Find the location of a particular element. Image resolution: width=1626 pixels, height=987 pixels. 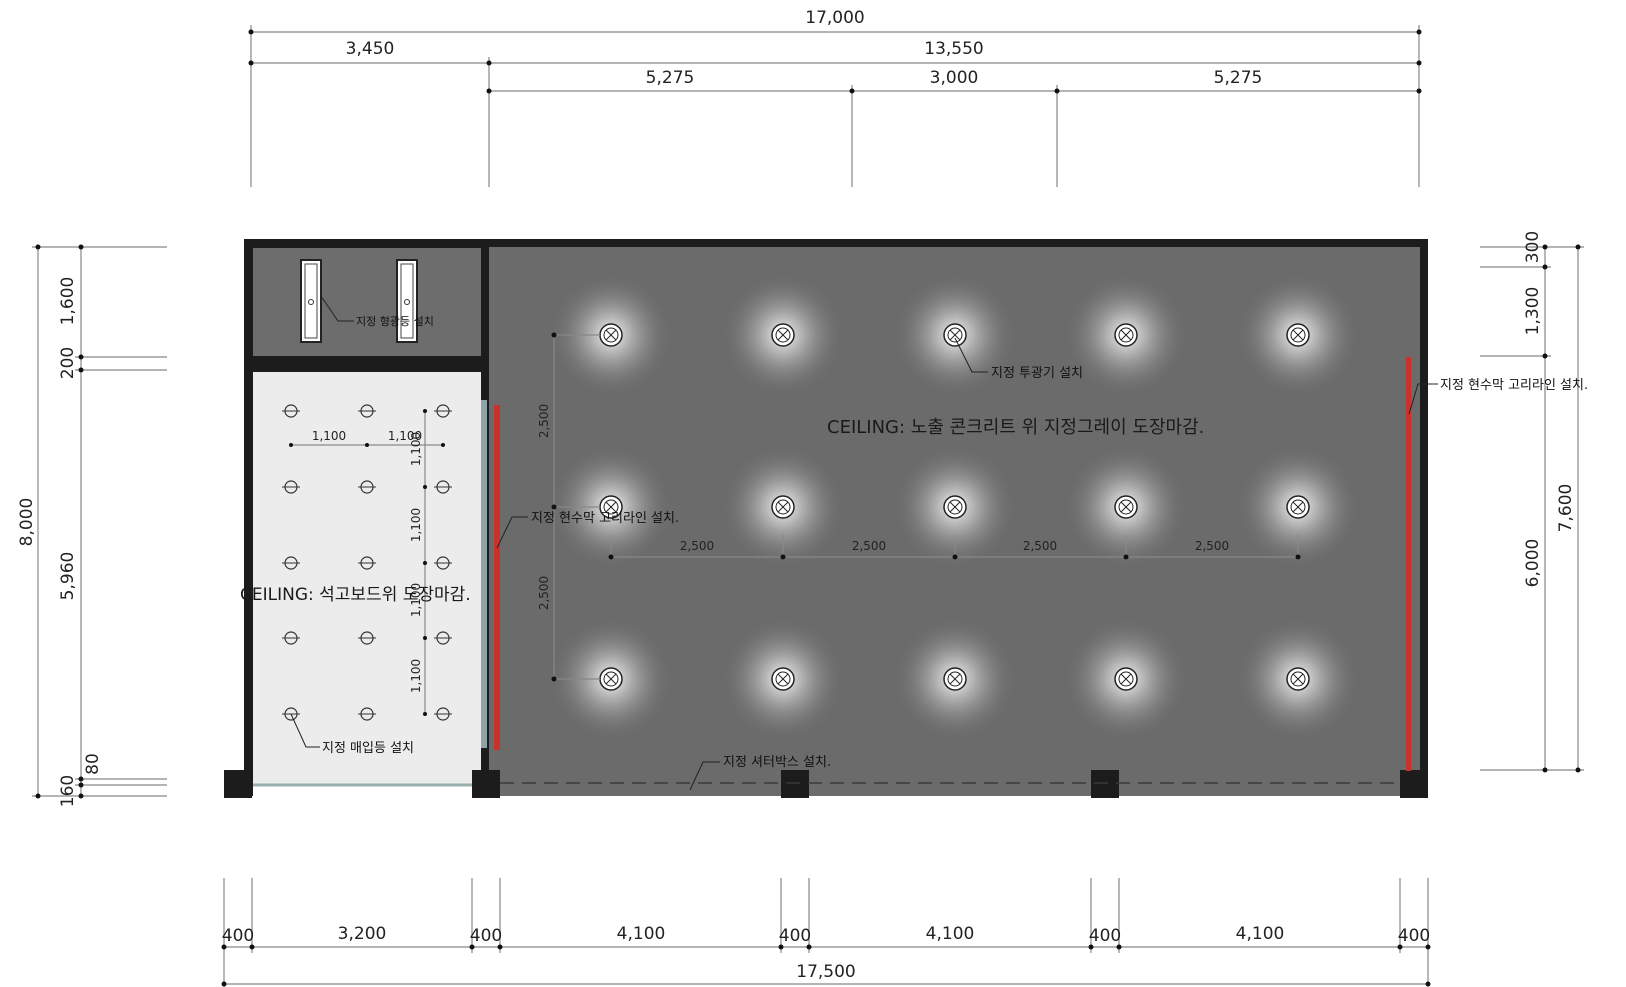

note-curtain-left: 지정 현수막 고리라인 설치. is located at coordinates (605, 518).